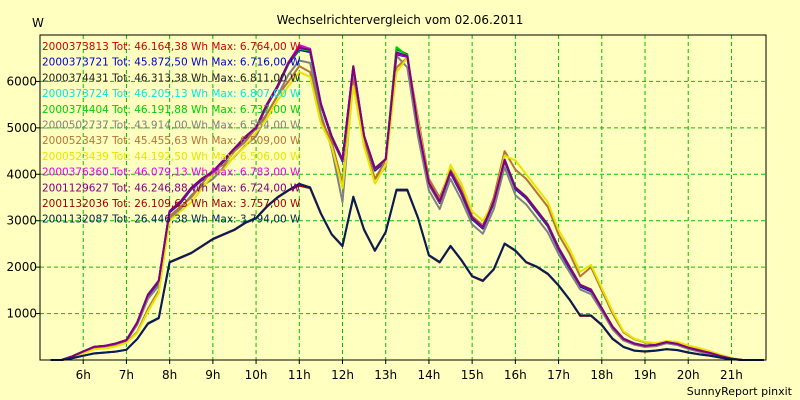 The image size is (800, 400). Describe the element at coordinates (740, 391) in the screenshot. I see `footer-credit: SunnyReport pinxit` at that location.